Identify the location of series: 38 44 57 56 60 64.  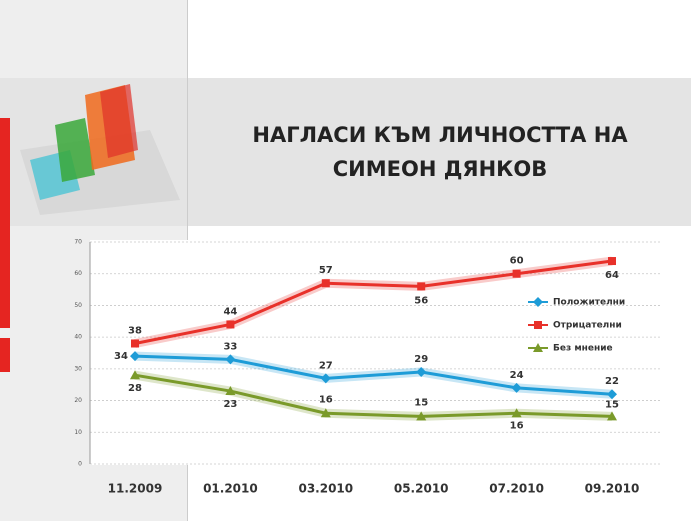
(373, 302).